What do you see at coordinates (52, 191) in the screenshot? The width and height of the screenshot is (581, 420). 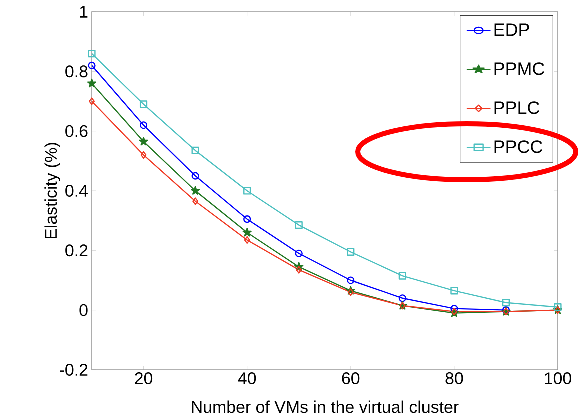 I see `y-axis-title: Elasticity (%)` at bounding box center [52, 191].